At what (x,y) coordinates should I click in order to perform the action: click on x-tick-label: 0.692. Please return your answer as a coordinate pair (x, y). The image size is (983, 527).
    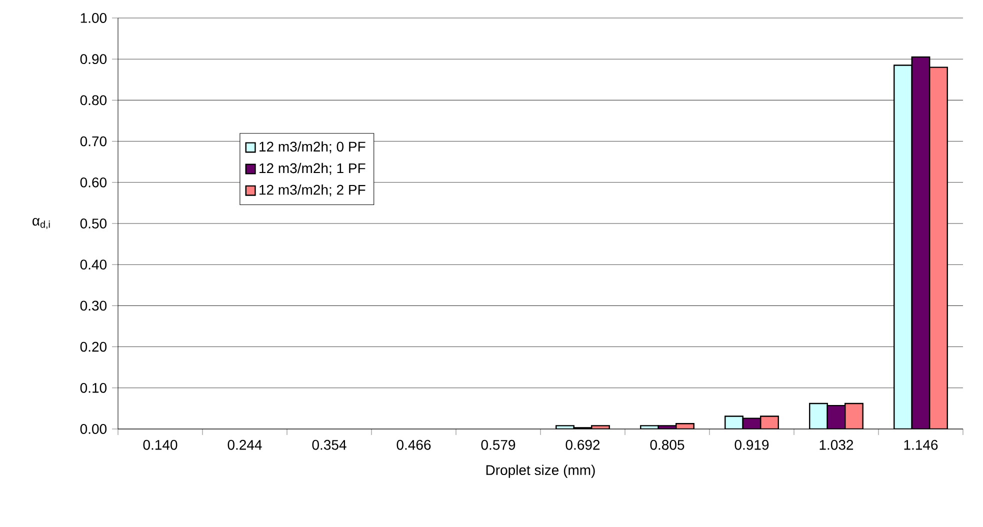
    Looking at the image, I should click on (583, 445).